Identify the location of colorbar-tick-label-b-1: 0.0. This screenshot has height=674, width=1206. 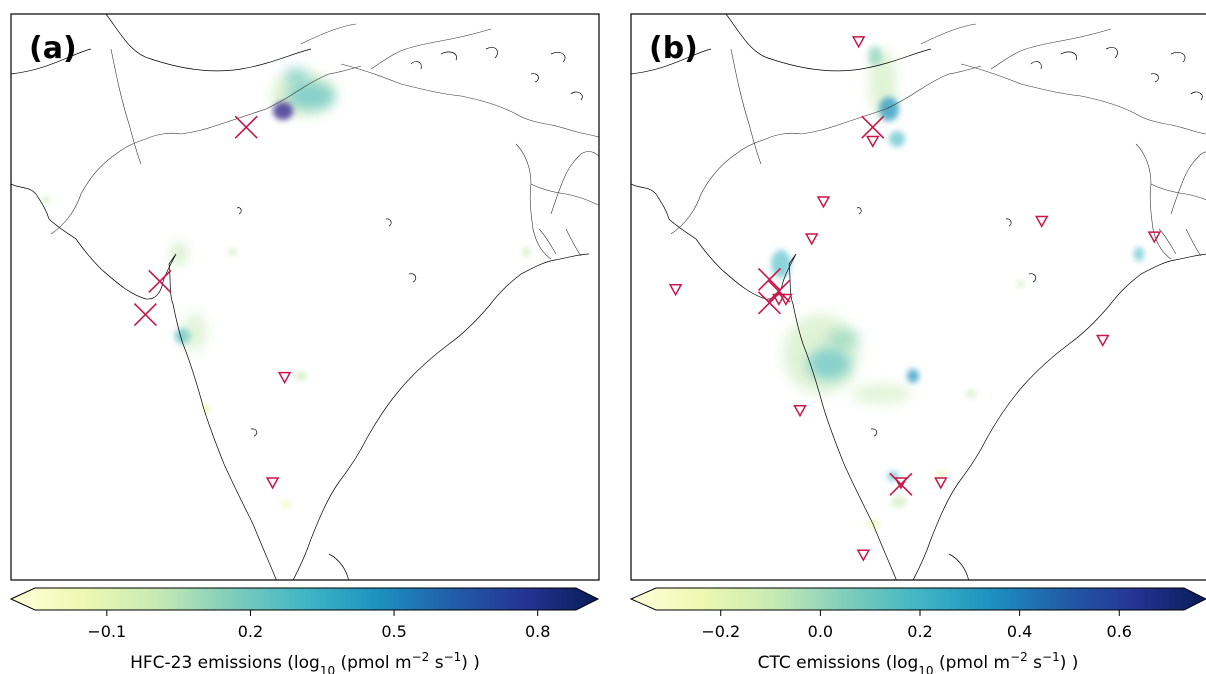
(820, 631).